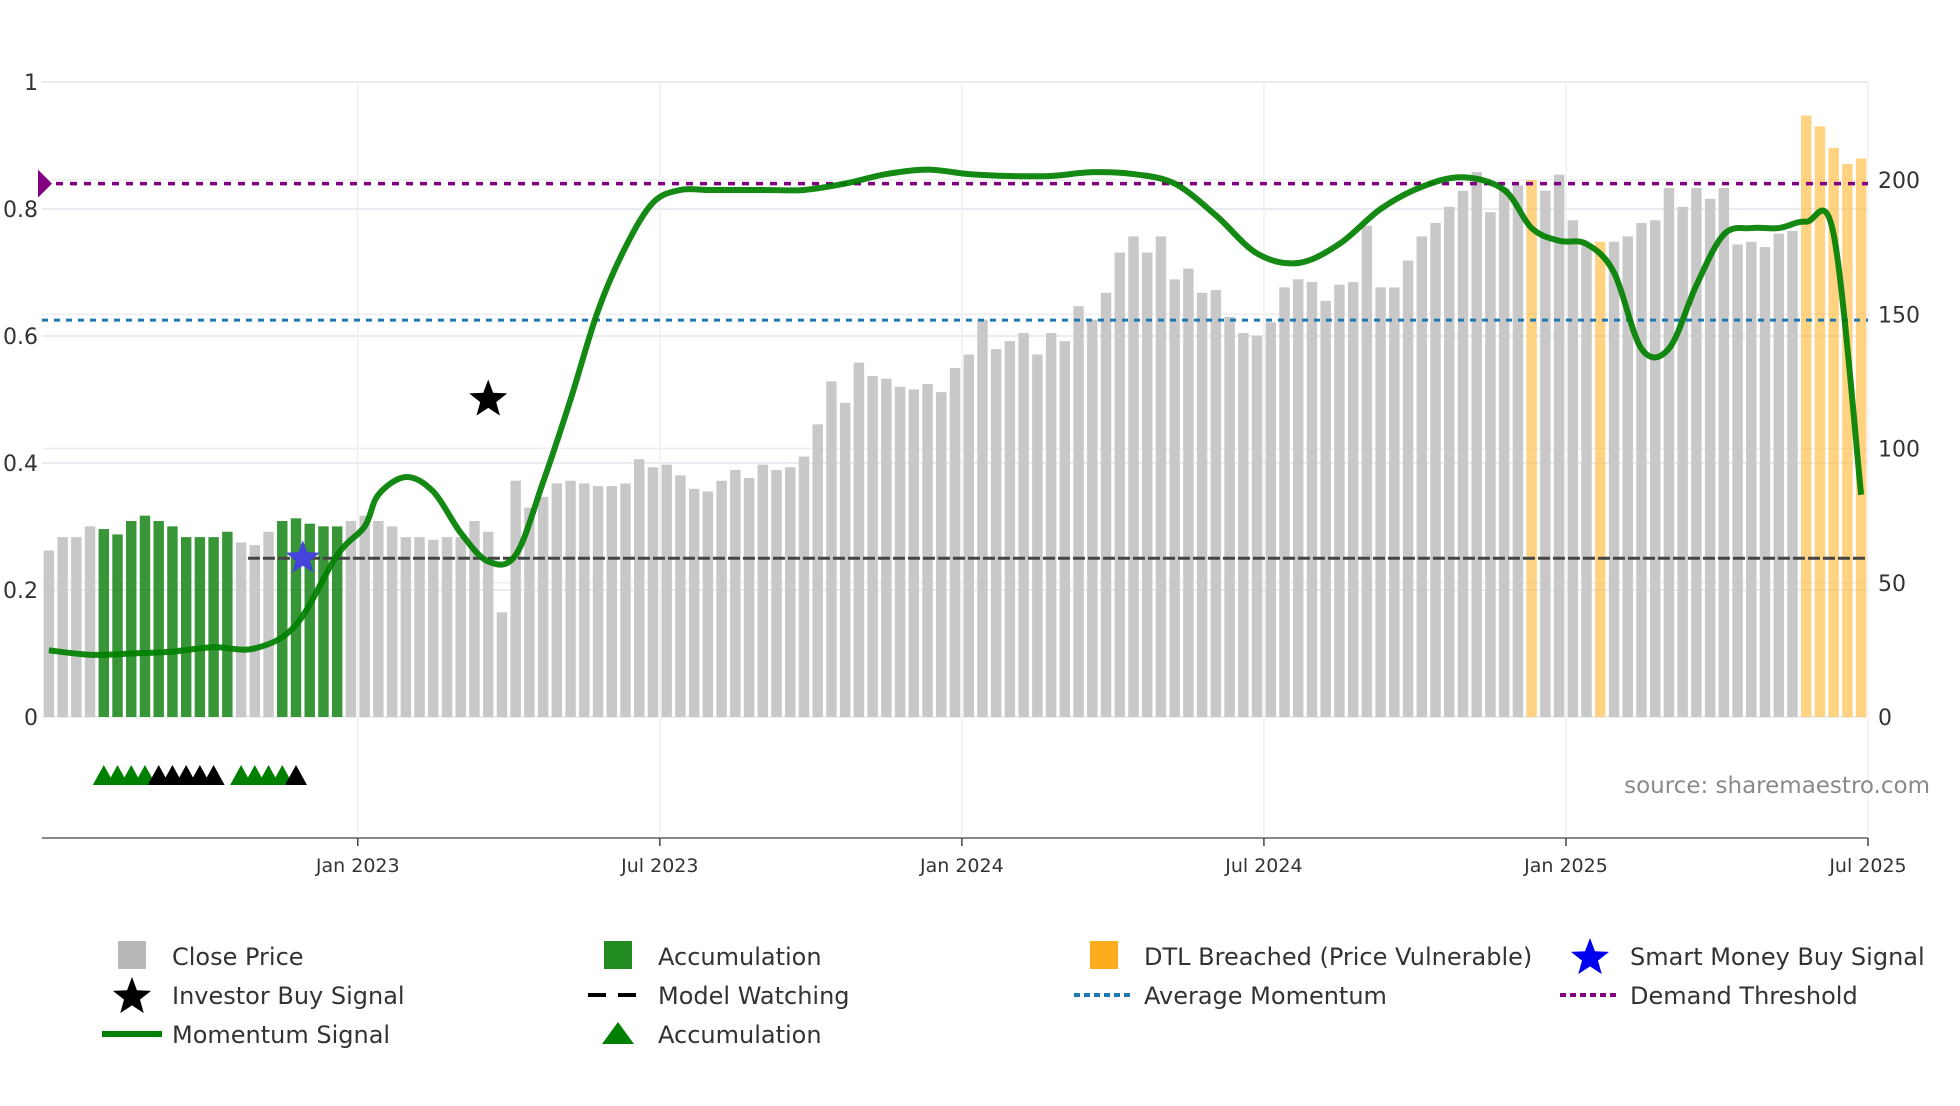 The width and height of the screenshot is (1960, 1106). What do you see at coordinates (31, 718) in the screenshot?
I see `left-axis-tick-label: 0` at bounding box center [31, 718].